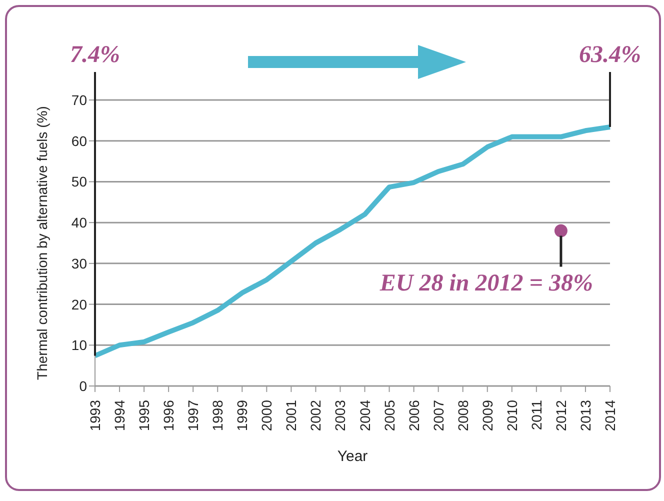 This screenshot has height=501, width=664. I want to click on x-tick-label: 2000, so click(266, 416).